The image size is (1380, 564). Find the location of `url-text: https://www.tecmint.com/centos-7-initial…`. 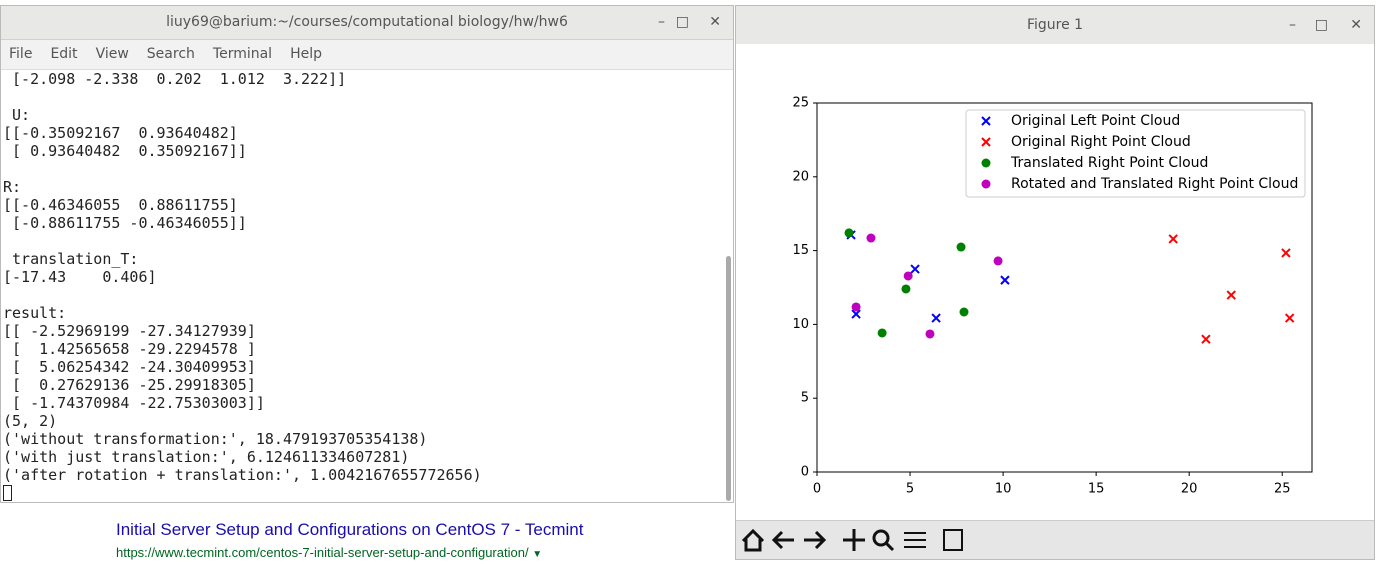

url-text: https://www.tecmint.com/centos-7-initial… is located at coordinates (322, 552).